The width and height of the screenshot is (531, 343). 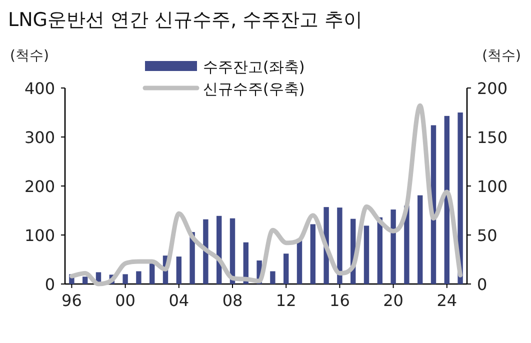 I want to click on chart-title: LNG운반선 연간 신규수주, 수주잔고 추이, so click(x=185, y=20).